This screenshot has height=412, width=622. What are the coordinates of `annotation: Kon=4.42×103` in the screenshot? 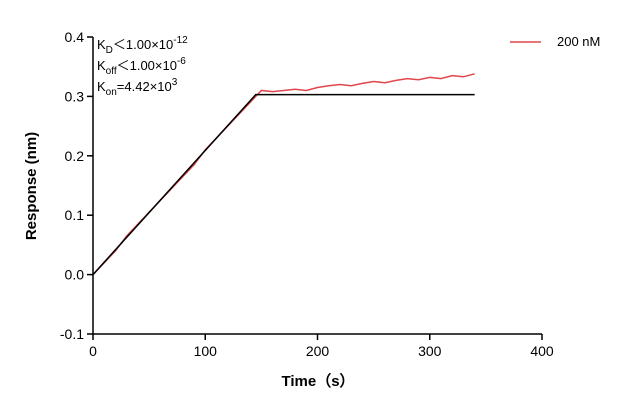 It's located at (137, 87).